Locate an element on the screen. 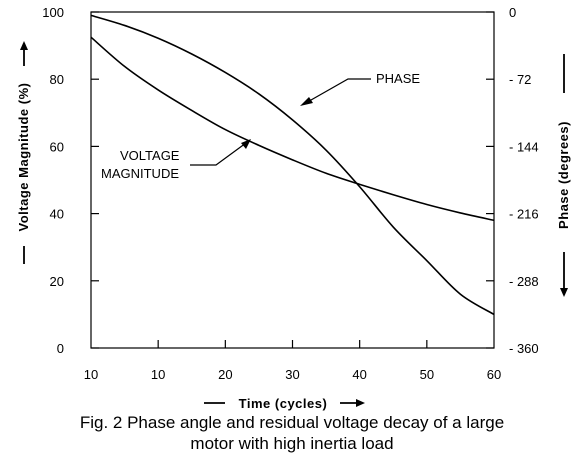 The image size is (584, 470). x-axis-ticks: 10 10 20 30 40 50 60 is located at coordinates (292, 361).